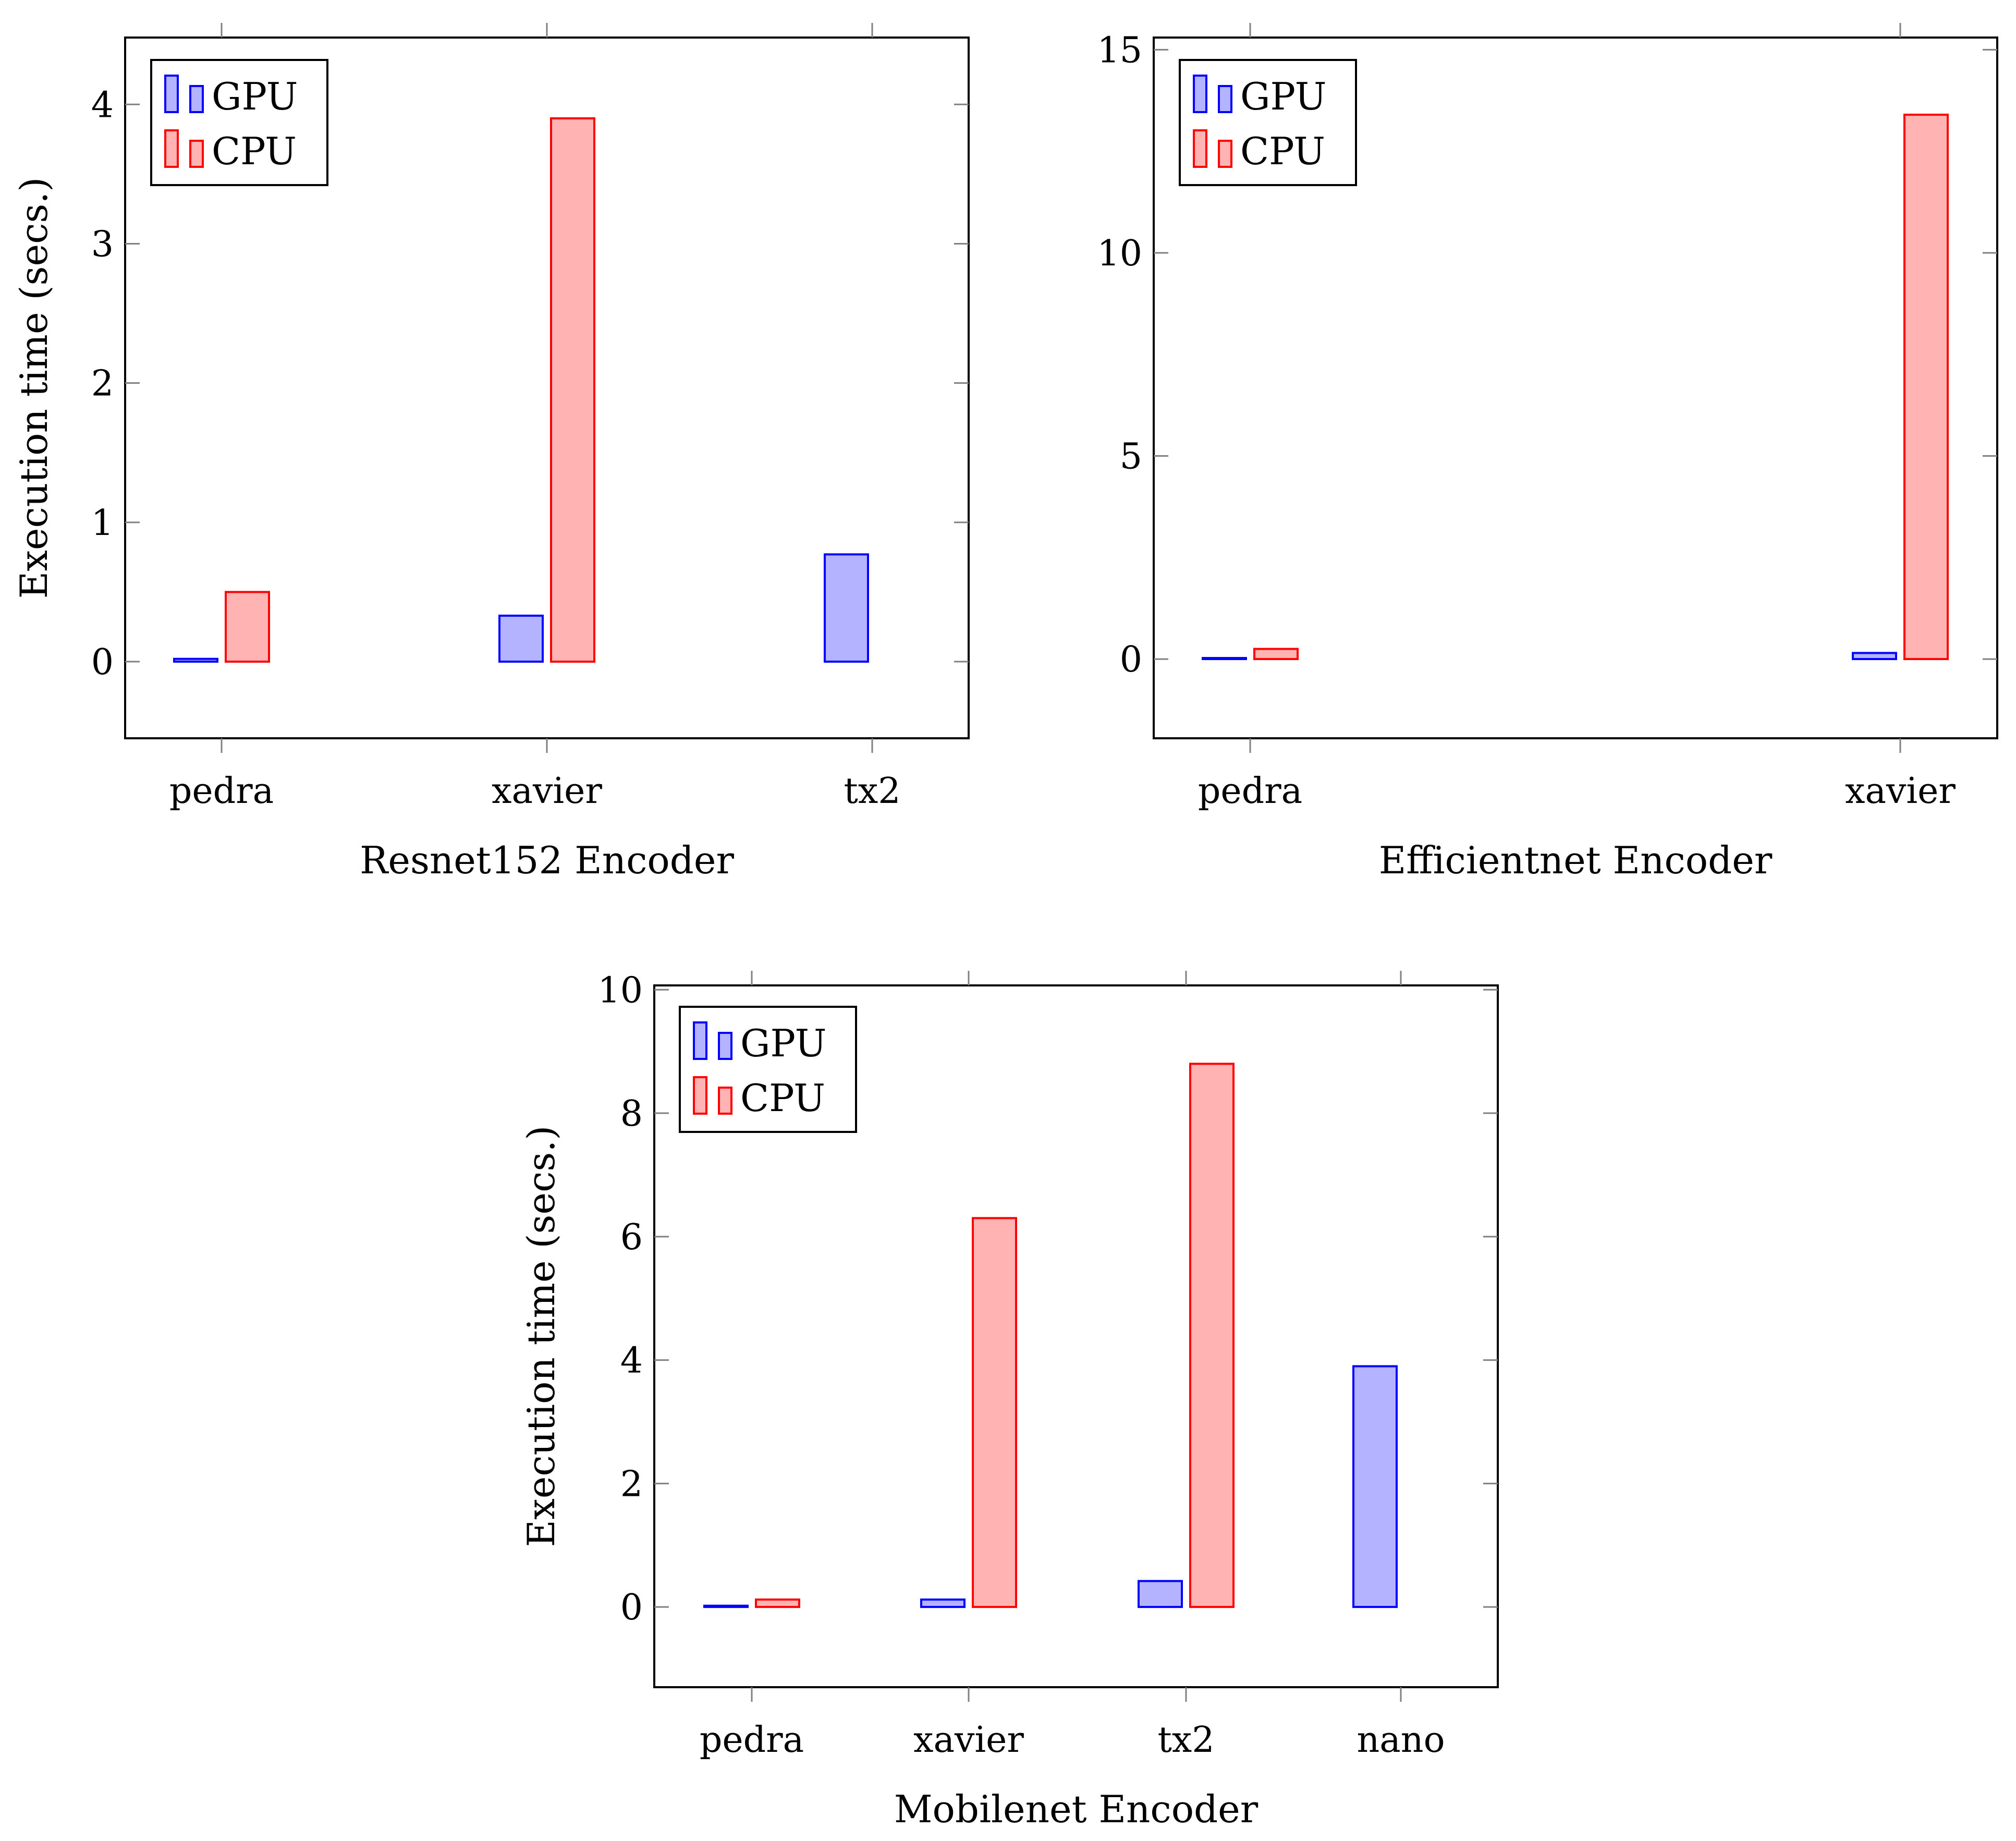 The height and width of the screenshot is (1841, 2016). I want to click on y-tick-label: 1, so click(102, 523).